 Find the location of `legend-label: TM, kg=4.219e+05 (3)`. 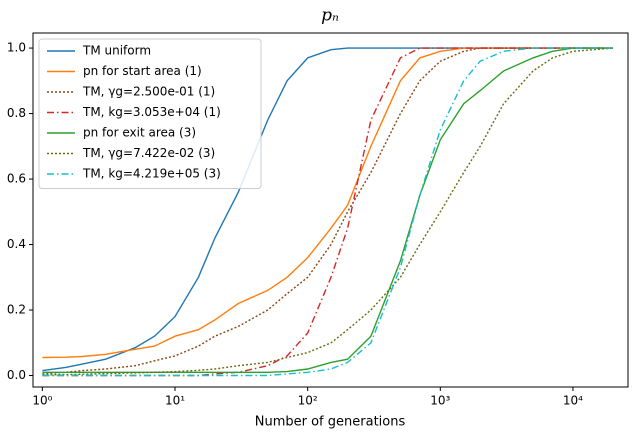

legend-label: TM, kg=4.219e+05 (3) is located at coordinates (151, 174).